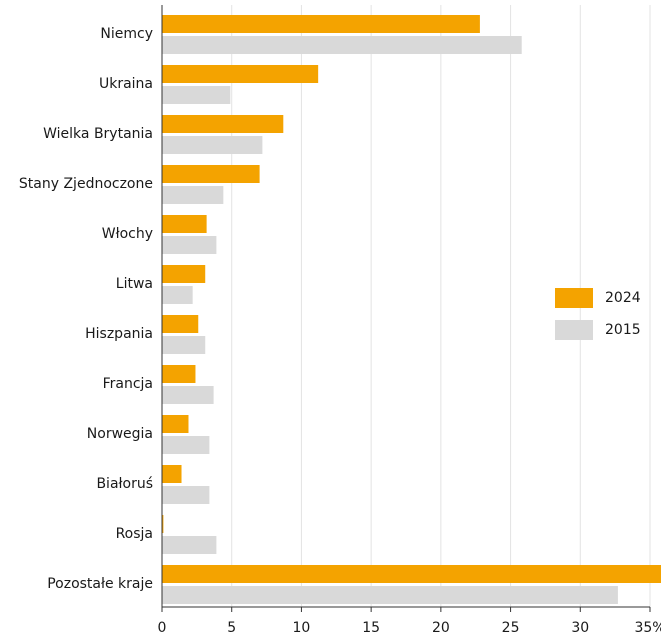  Describe the element at coordinates (128, 384) in the screenshot. I see `y-tick-label: Francja` at that location.